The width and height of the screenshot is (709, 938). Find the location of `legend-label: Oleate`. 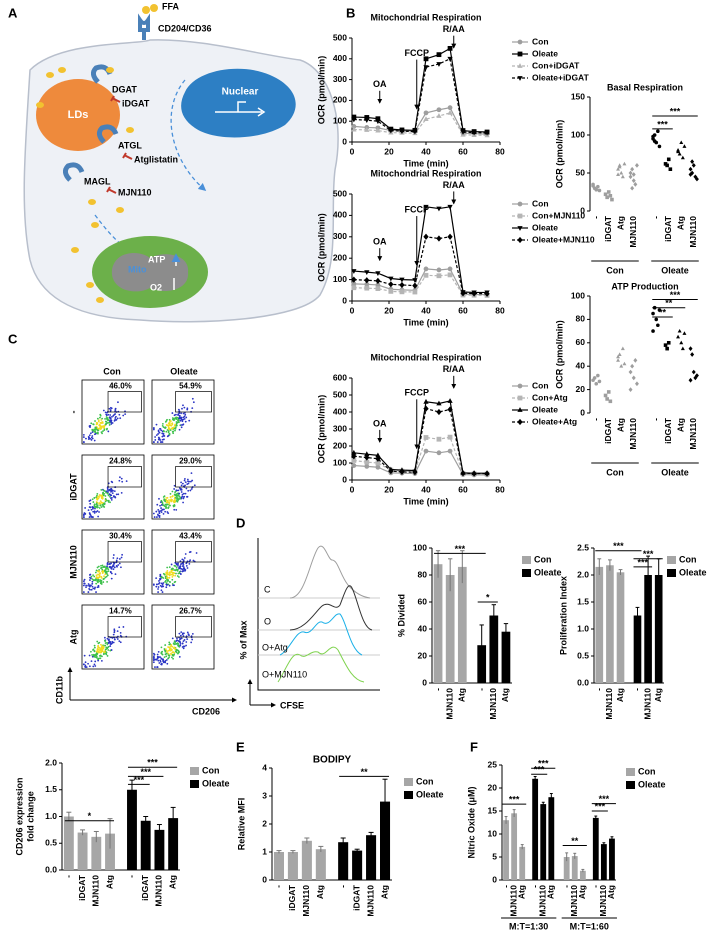

legend-label: Oleate is located at coordinates (548, 572).